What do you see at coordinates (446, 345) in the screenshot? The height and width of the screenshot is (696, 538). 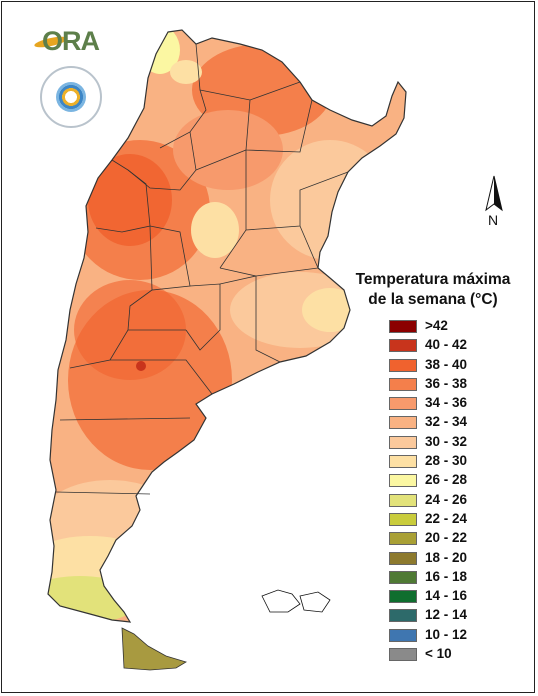 I see `legend-label: 40 - 42` at bounding box center [446, 345].